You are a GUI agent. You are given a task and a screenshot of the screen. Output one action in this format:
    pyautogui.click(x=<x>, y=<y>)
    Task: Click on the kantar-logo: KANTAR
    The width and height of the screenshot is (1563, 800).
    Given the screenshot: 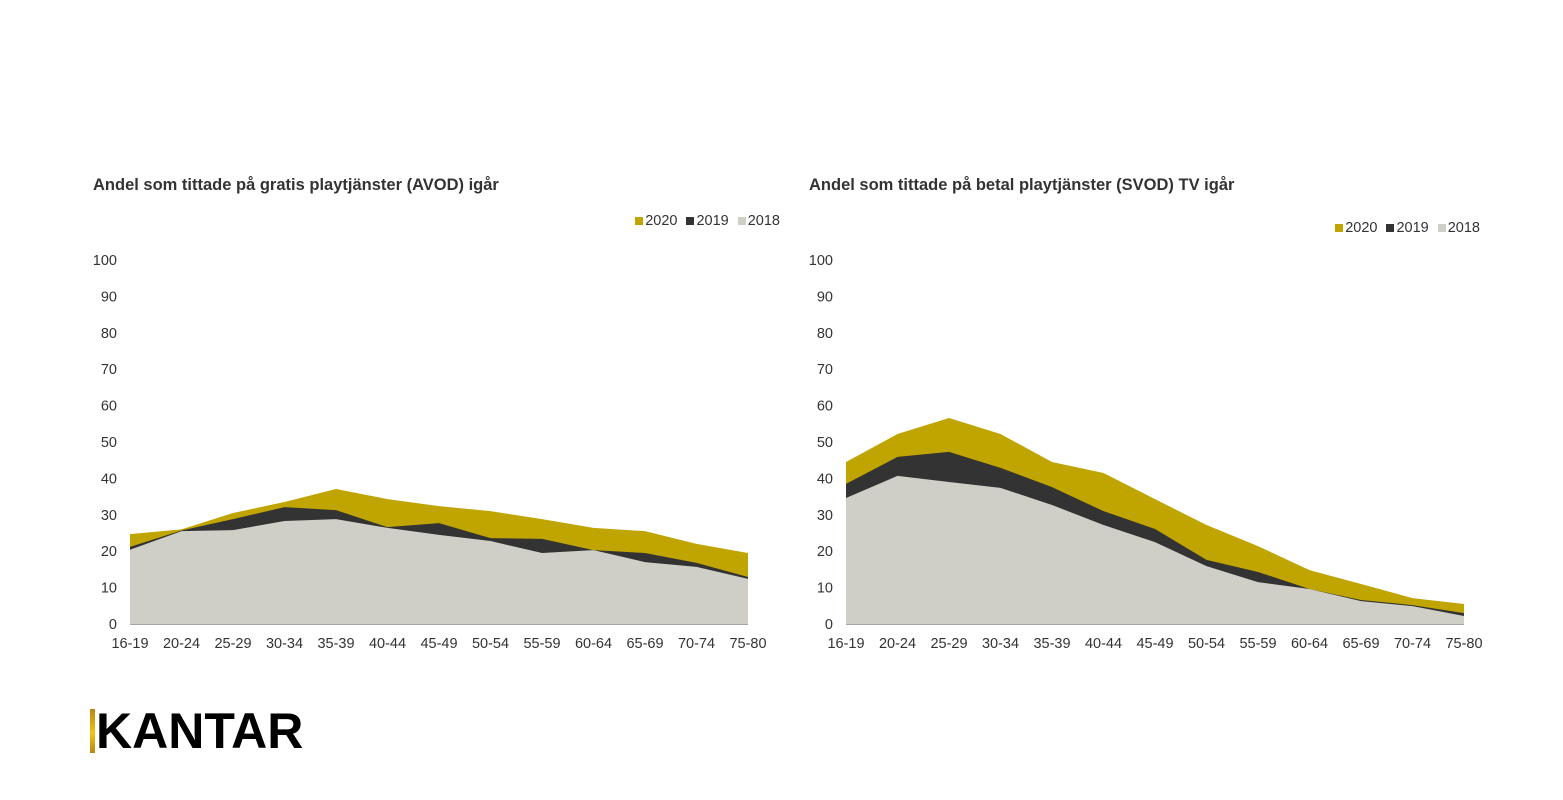 What is the action you would take?
    pyautogui.click(x=196, y=731)
    